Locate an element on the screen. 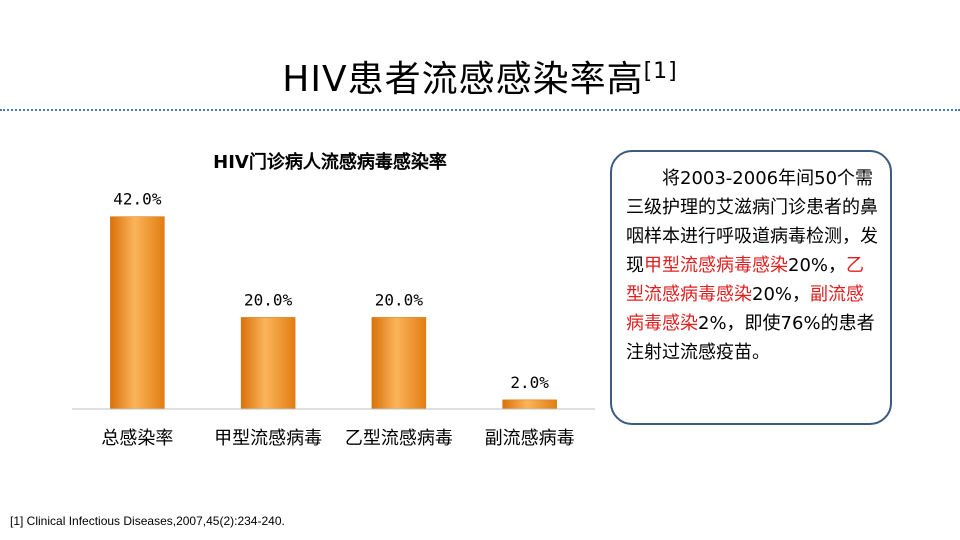 The image size is (960, 540). slide-title: HIV患者流感感染率高[1] is located at coordinates (480, 76).